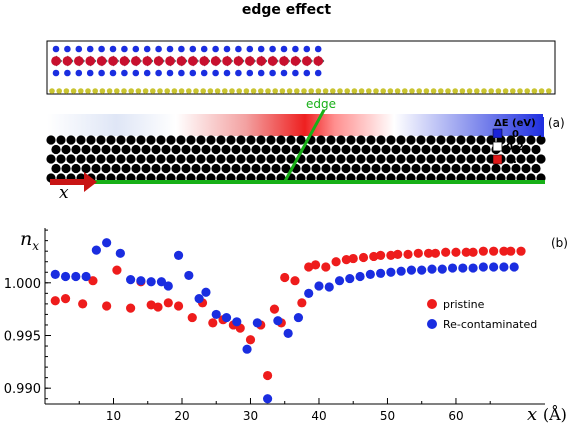 The width and height of the screenshot is (573, 427). Describe the element at coordinates (464, 304) in the screenshot. I see `legend-label-pristine: pristine` at that location.